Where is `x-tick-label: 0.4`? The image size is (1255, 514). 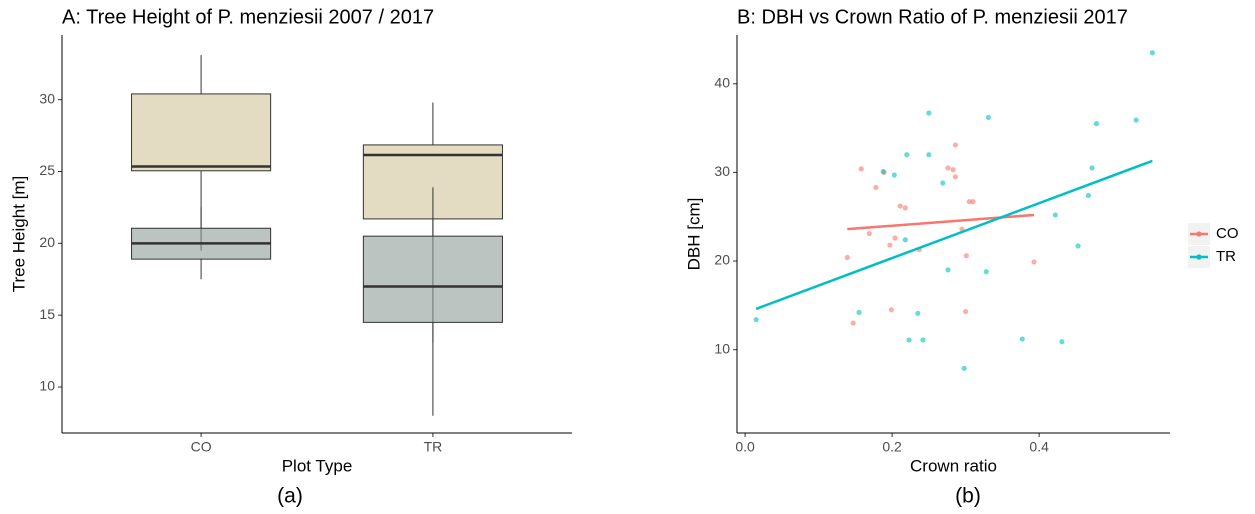
x-tick-label: 0.4 is located at coordinates (1039, 447).